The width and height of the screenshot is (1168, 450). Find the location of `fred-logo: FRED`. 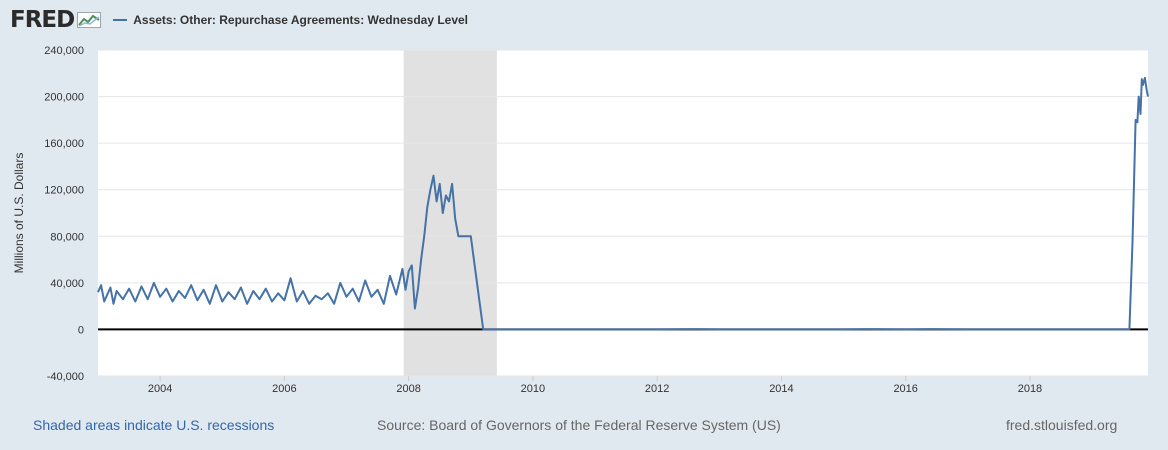

fred-logo: FRED is located at coordinates (56, 20).